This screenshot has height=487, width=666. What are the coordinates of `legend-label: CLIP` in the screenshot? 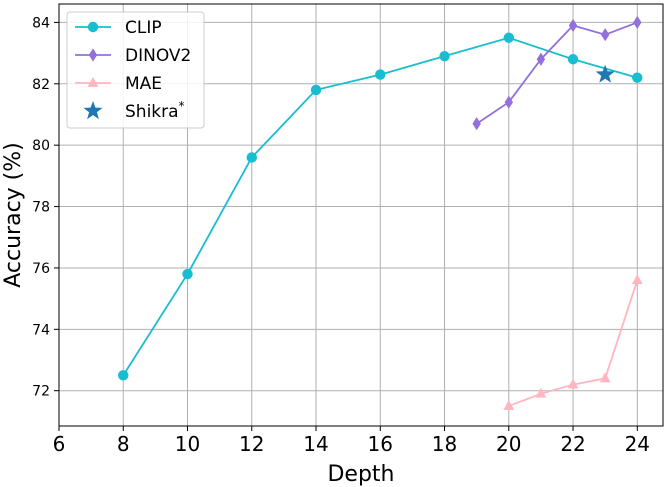 It's located at (143, 28).